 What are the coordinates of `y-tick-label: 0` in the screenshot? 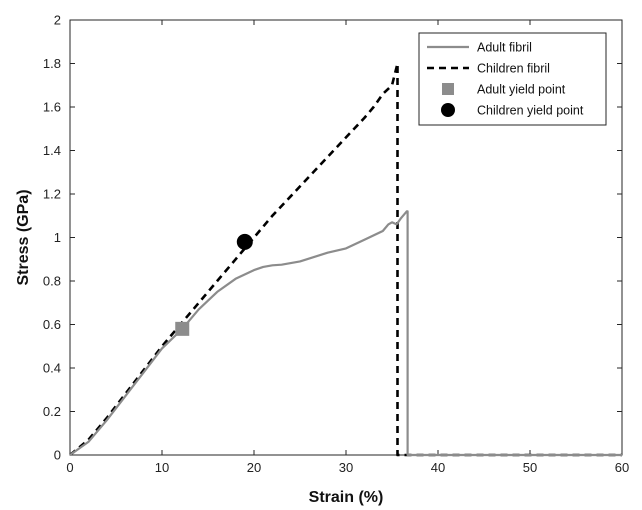 It's located at (57, 455).